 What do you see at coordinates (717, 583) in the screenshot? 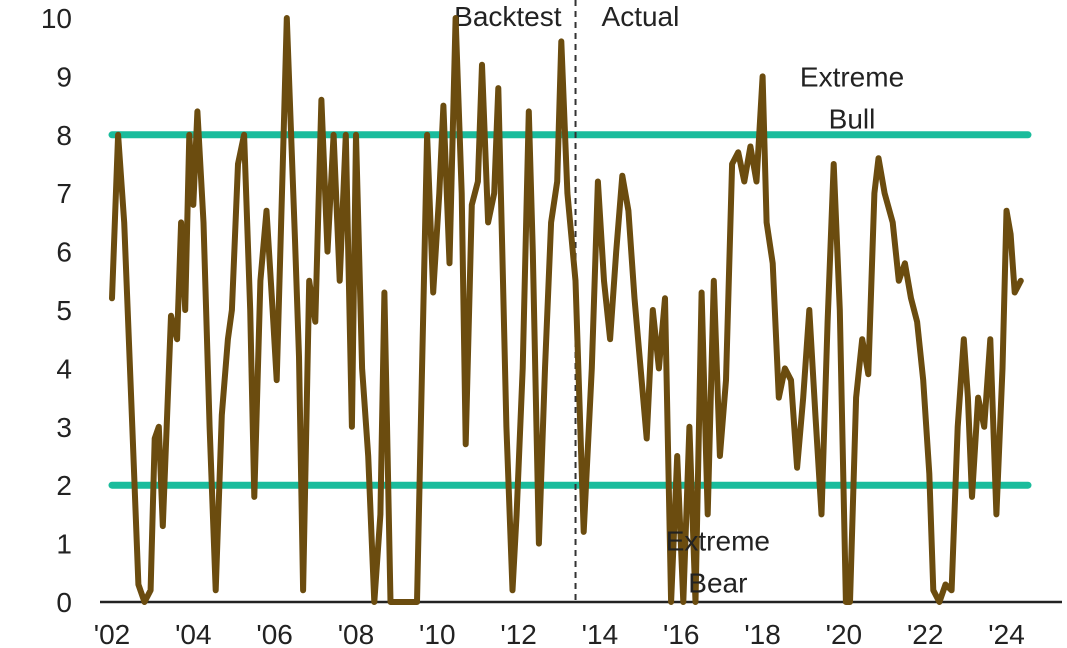
I see `annotation-text: Bear` at bounding box center [717, 583].